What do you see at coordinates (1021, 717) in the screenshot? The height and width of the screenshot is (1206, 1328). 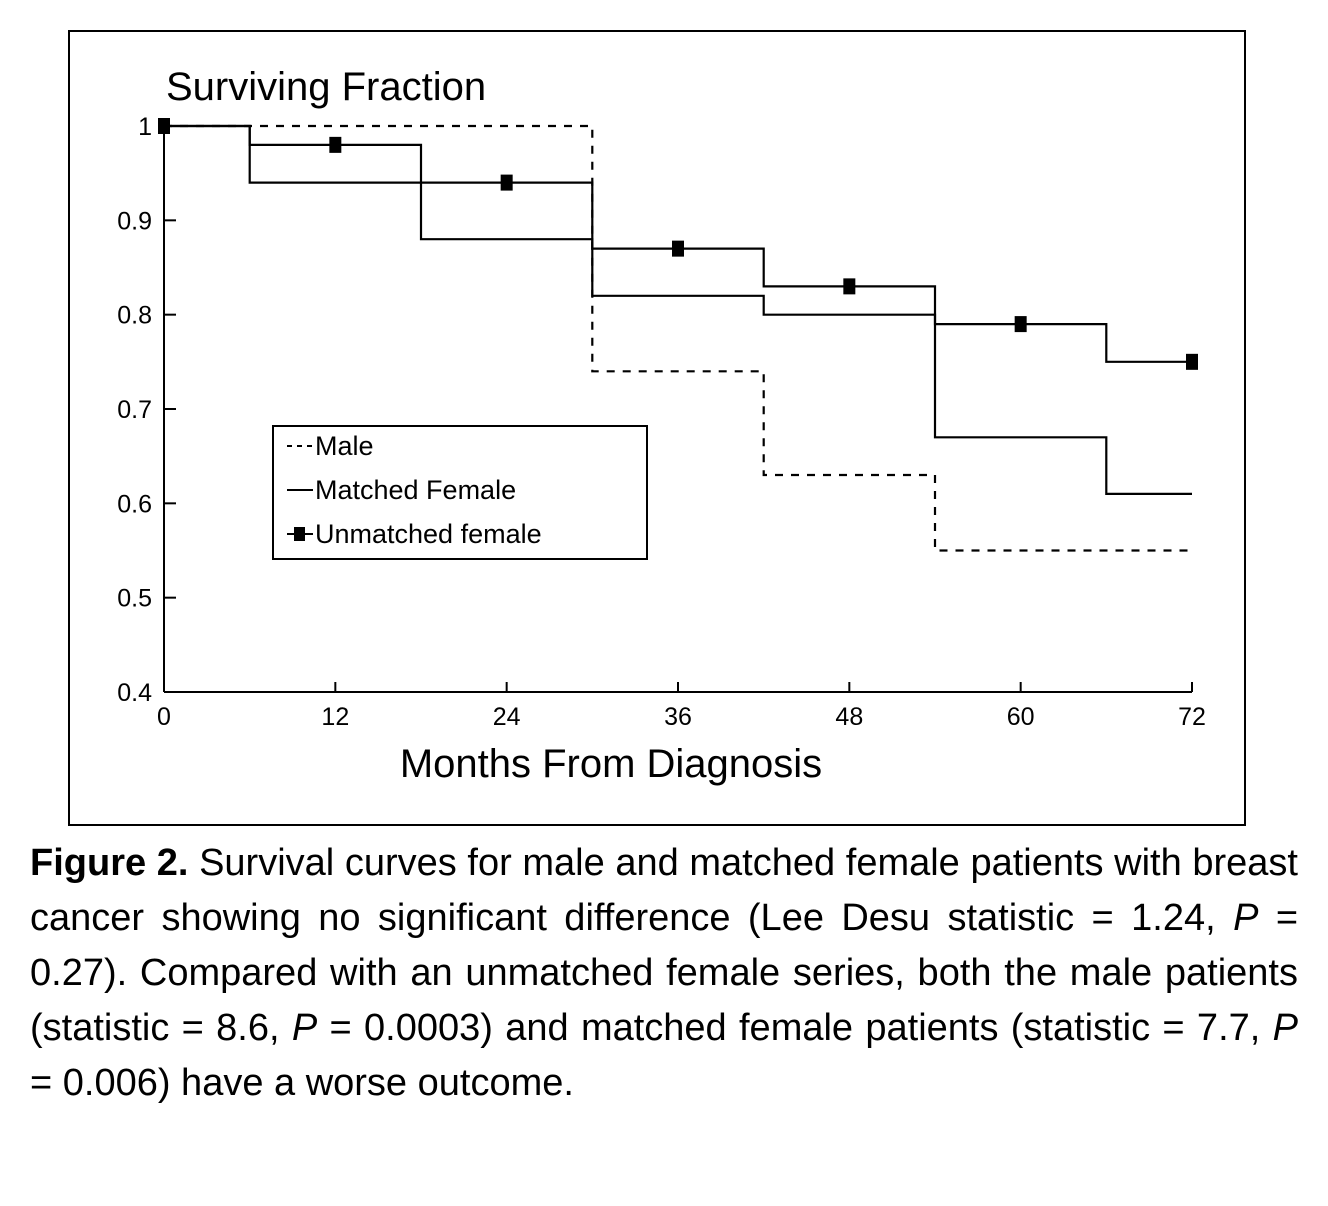 I see `x-tick-label: 60` at bounding box center [1021, 717].